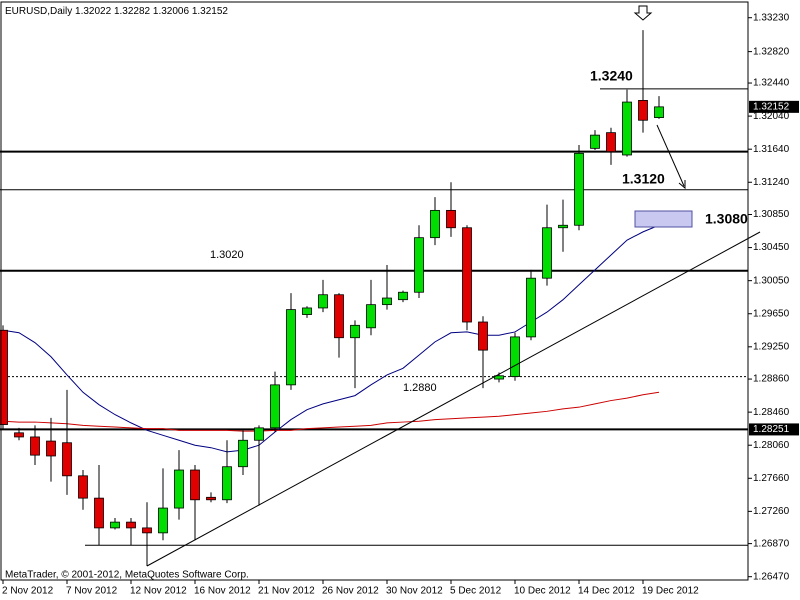  What do you see at coordinates (93, 11) in the screenshot?
I see `open-value: 1.32022` at bounding box center [93, 11].